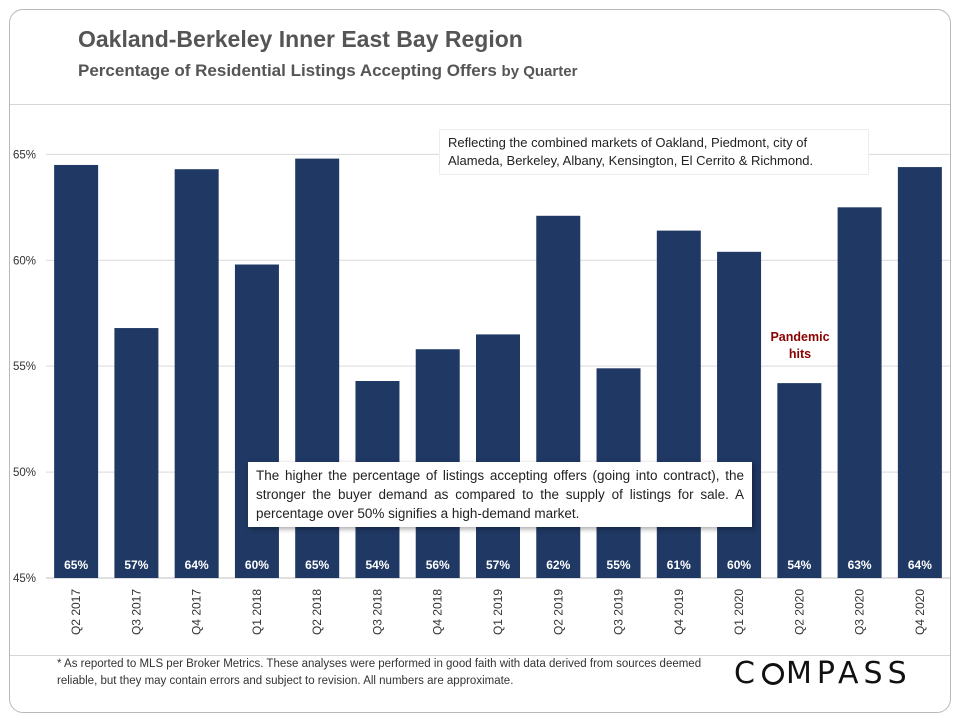  Describe the element at coordinates (480, 104) in the screenshot. I see `header-divider` at that location.